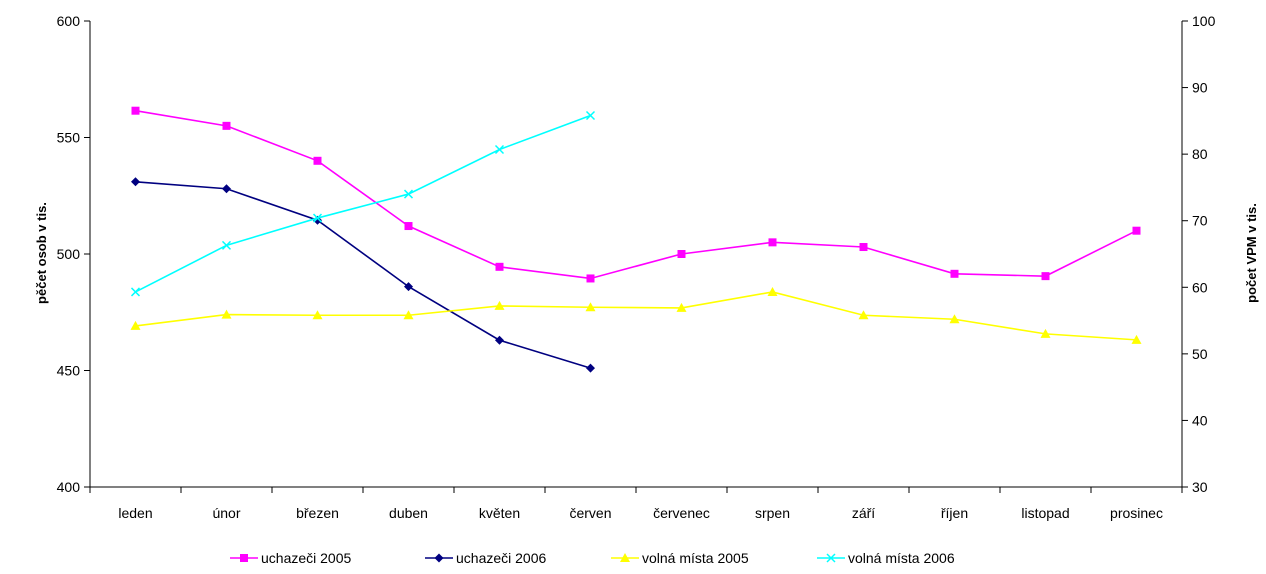 The width and height of the screenshot is (1266, 574). What do you see at coordinates (1200, 221) in the screenshot?
I see `y-right-tick-label: 70` at bounding box center [1200, 221].